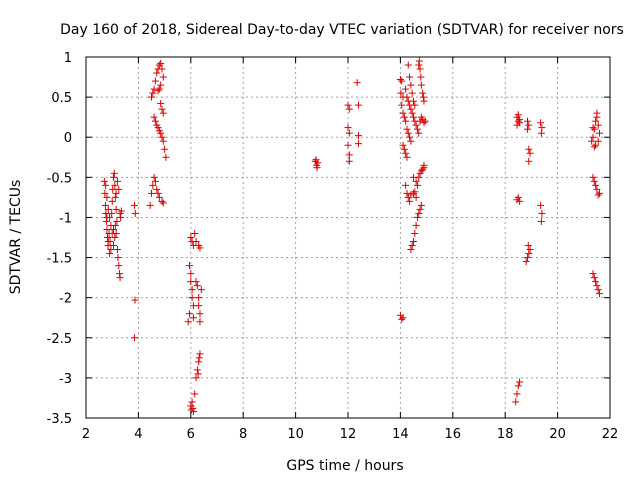 The height and width of the screenshot is (485, 640). What do you see at coordinates (86, 434) in the screenshot?
I see `x-tick-label: 2` at bounding box center [86, 434].